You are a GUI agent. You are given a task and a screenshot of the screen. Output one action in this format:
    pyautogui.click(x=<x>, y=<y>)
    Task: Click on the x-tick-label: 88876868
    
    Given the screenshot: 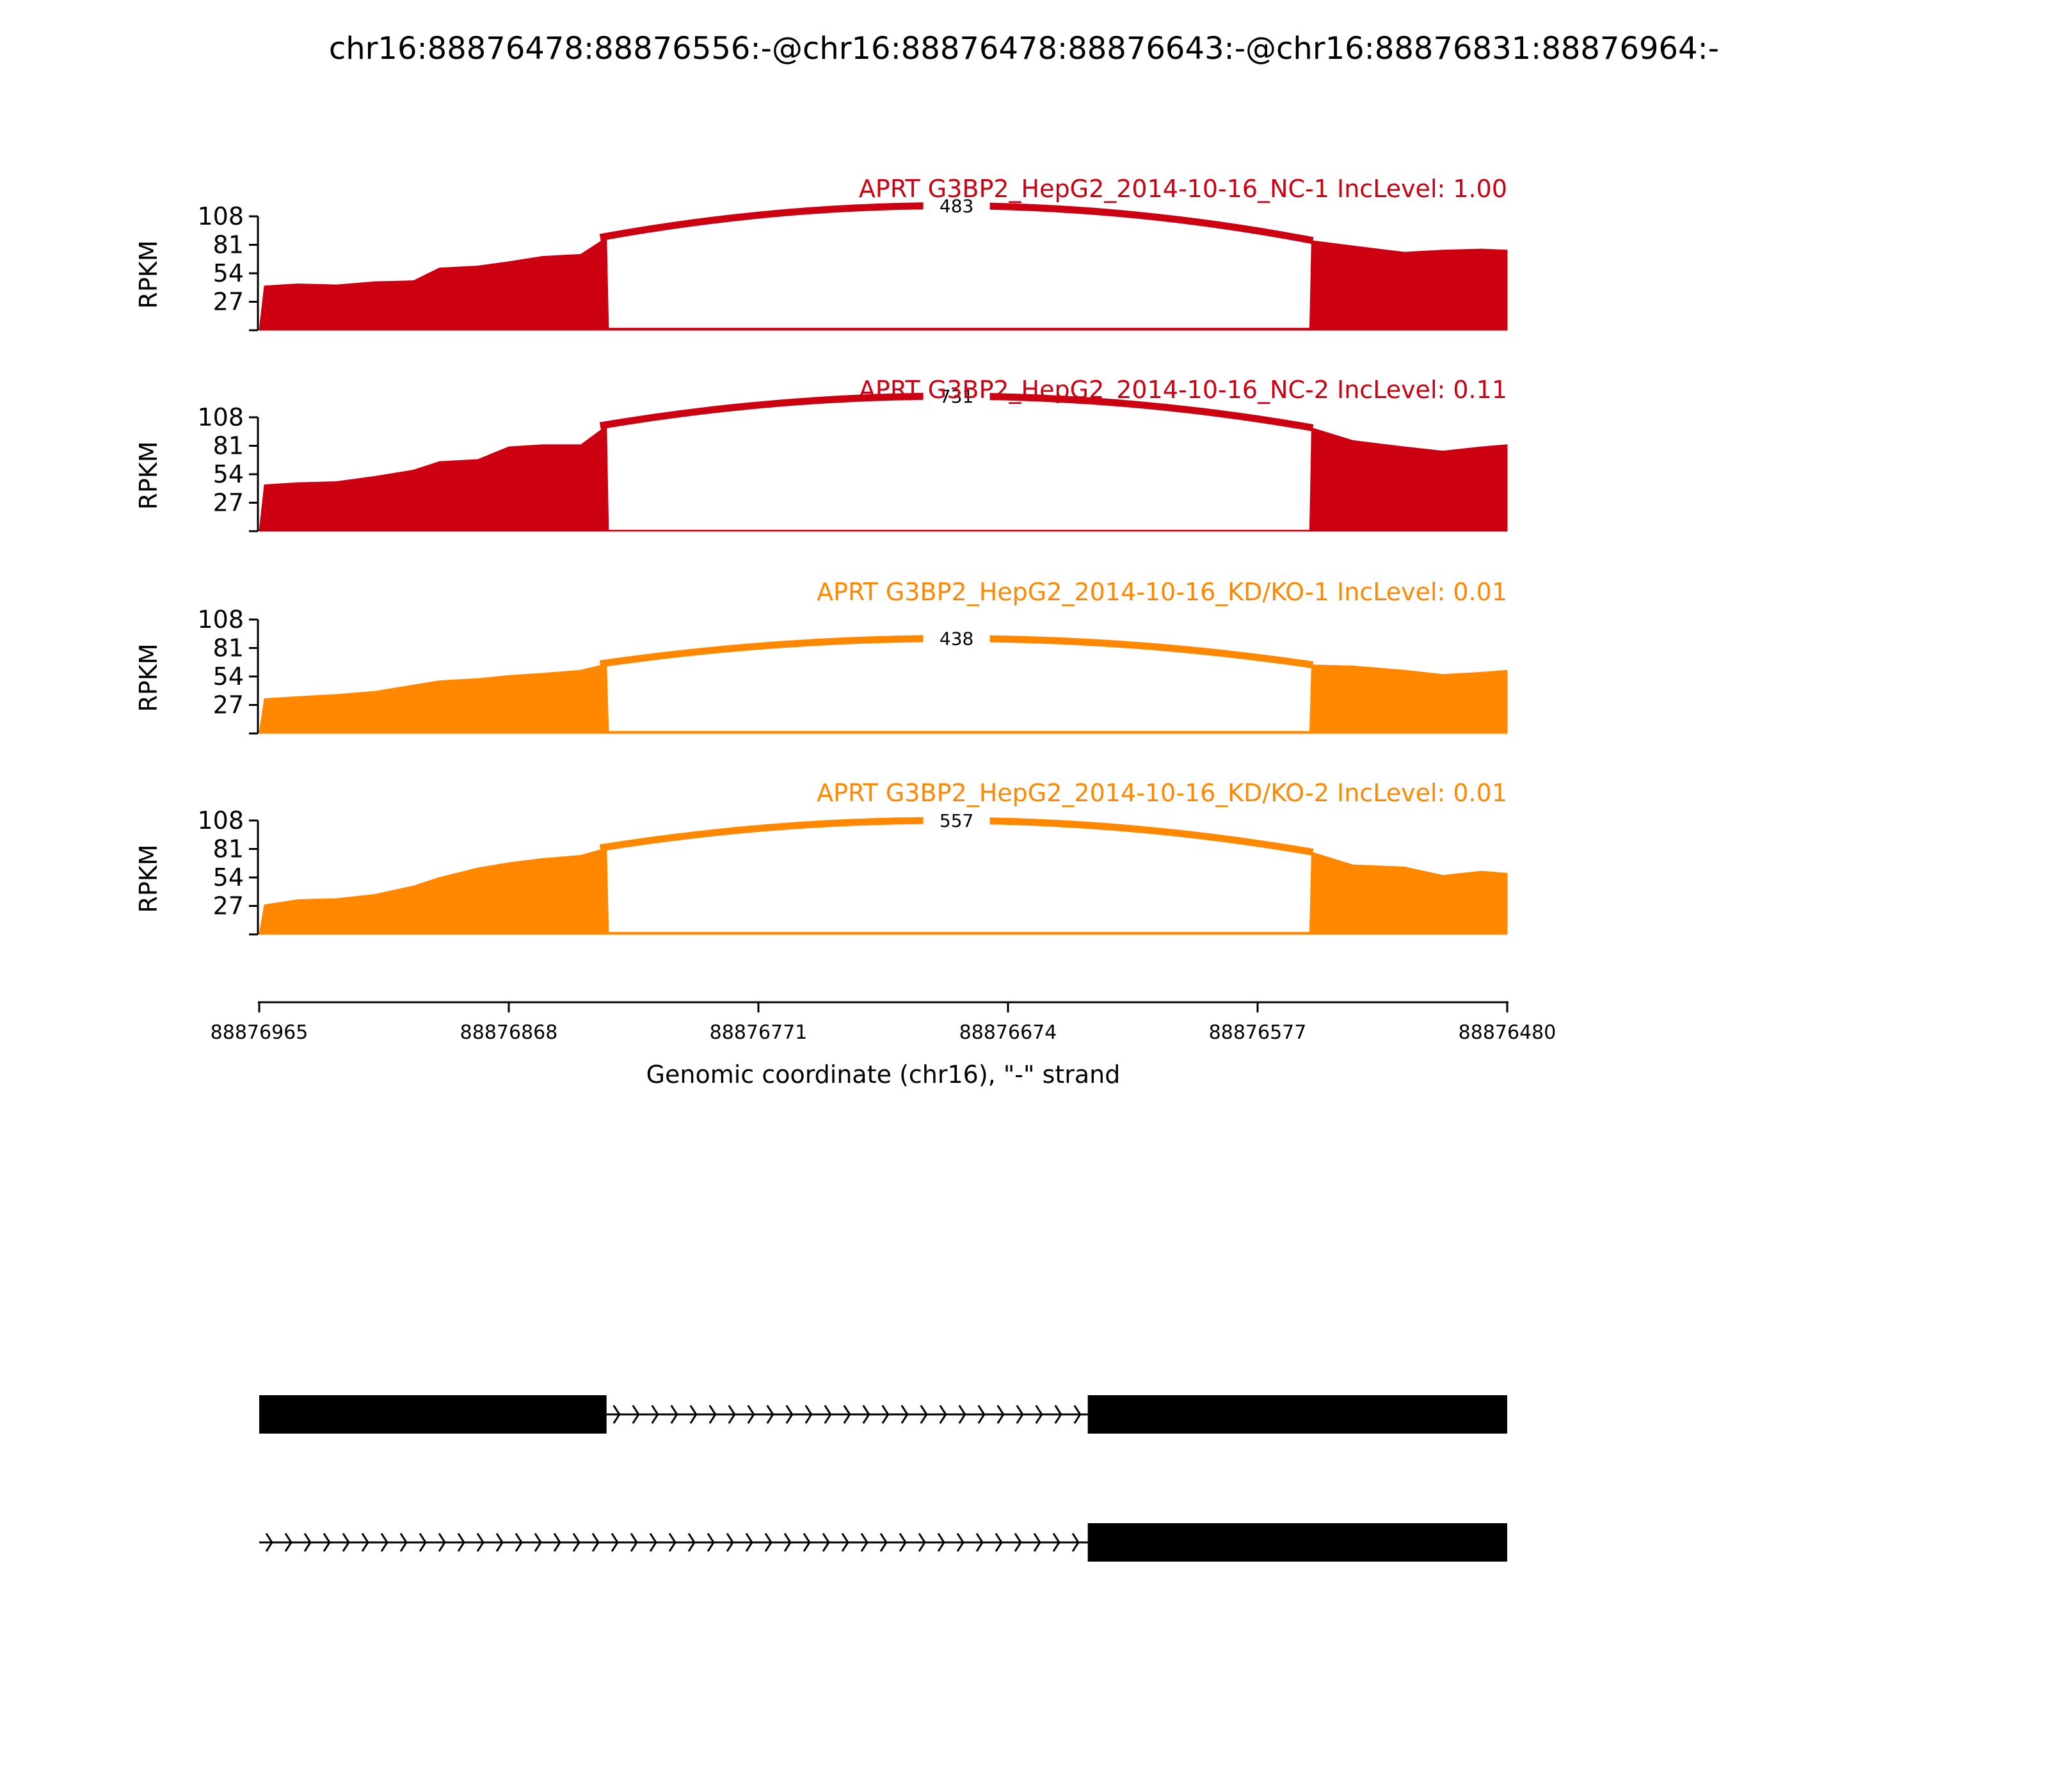 What is the action you would take?
    pyautogui.click(x=509, y=1032)
    